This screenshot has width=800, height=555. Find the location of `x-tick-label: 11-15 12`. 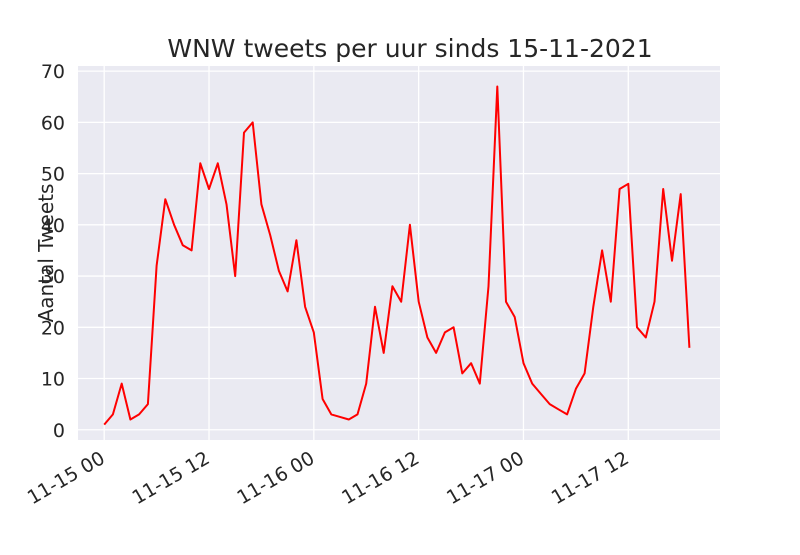

x-tick-label: 11-15 12 is located at coordinates (171, 478).